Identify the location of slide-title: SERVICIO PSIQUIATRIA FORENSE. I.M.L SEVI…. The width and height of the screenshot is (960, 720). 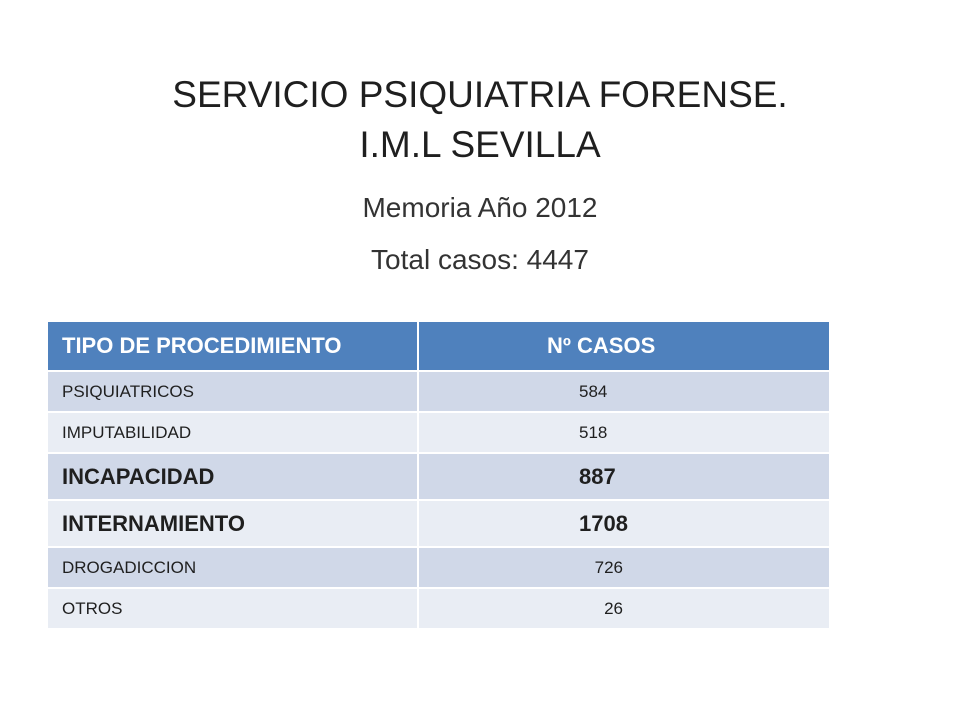
(480, 120).